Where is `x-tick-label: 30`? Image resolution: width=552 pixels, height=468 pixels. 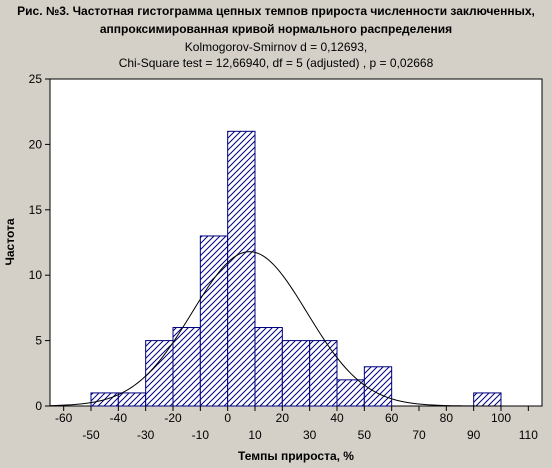
x-tick-label: 30 is located at coordinates (310, 435).